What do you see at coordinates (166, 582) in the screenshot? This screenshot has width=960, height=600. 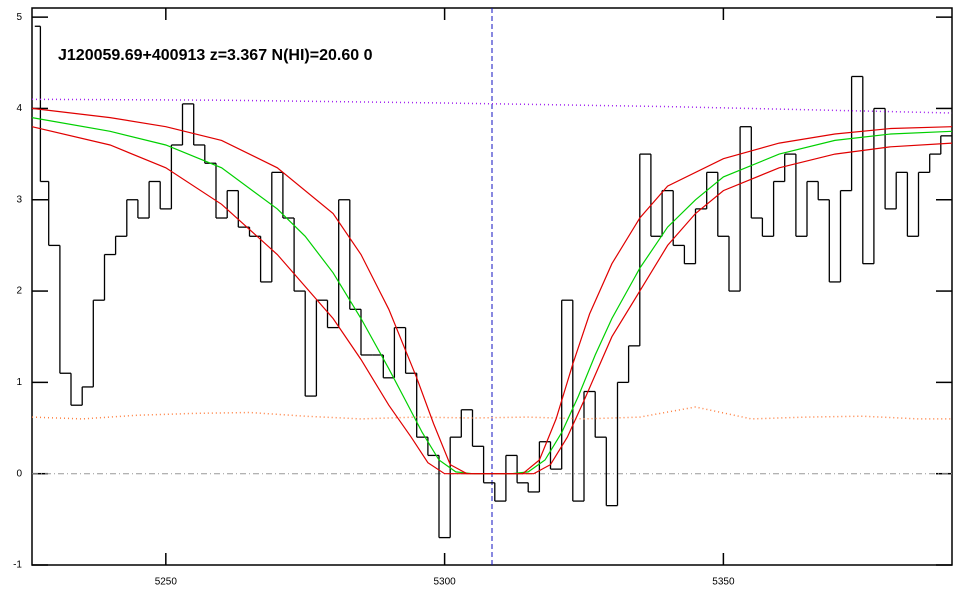 I see `x-tick-label: 5250` at bounding box center [166, 582].